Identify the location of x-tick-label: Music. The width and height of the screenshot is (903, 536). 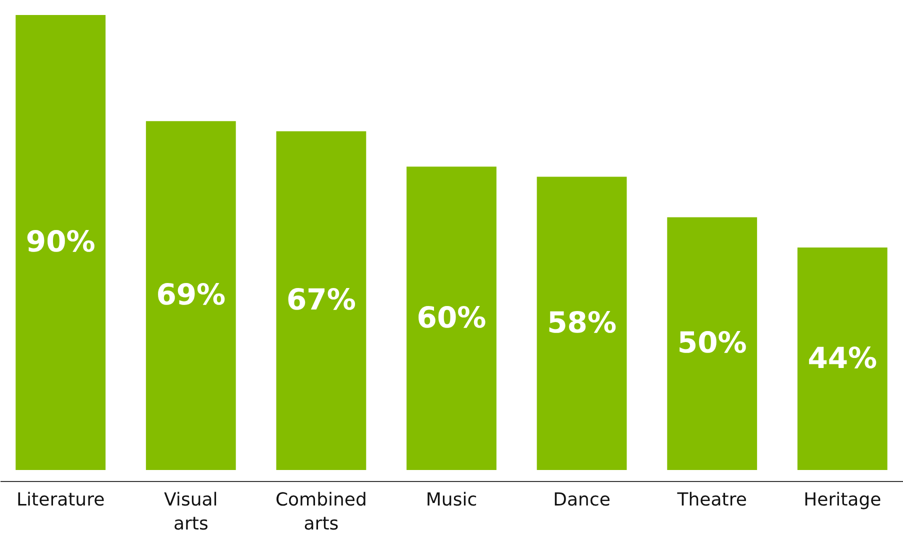
(452, 500).